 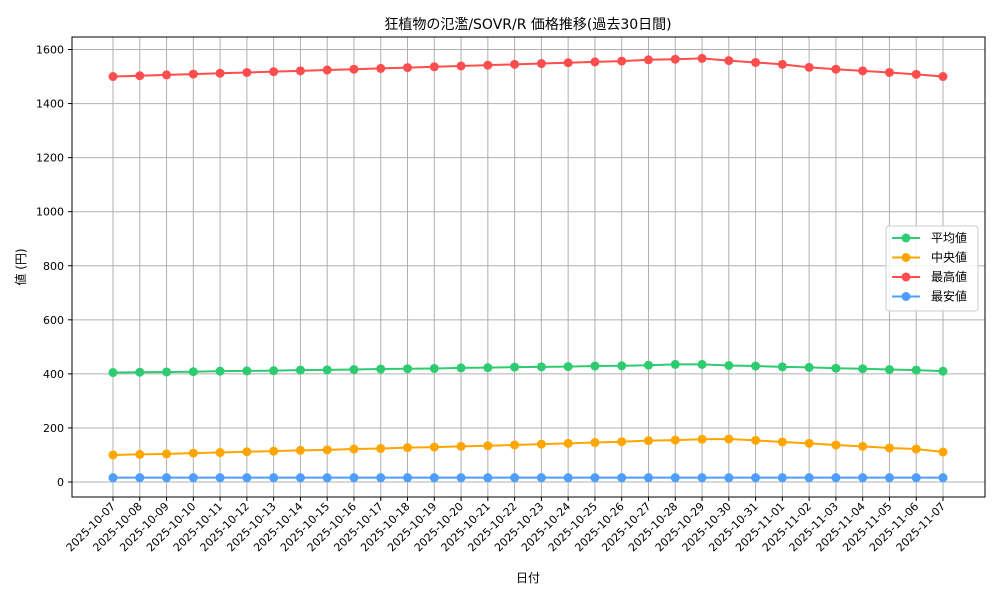 What do you see at coordinates (929, 296) in the screenshot?
I see `legend-item: 最安値` at bounding box center [929, 296].